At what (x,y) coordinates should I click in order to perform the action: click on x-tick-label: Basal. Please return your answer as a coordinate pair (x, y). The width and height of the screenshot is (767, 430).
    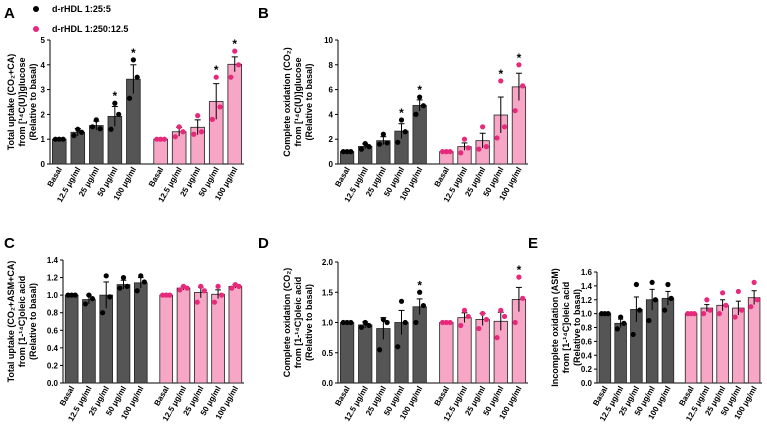
    Looking at the image, I should click on (442, 177).